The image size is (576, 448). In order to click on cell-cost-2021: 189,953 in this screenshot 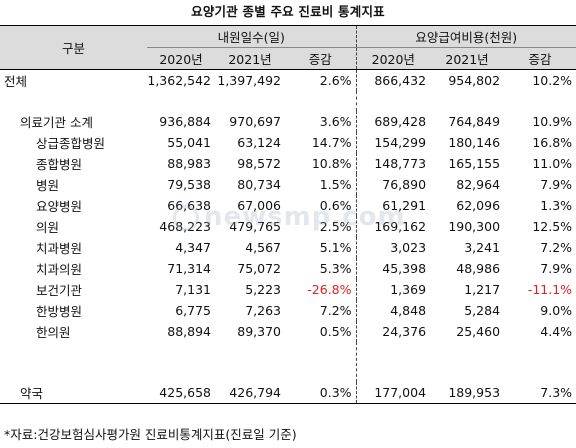, I will do `click(467, 393)`.